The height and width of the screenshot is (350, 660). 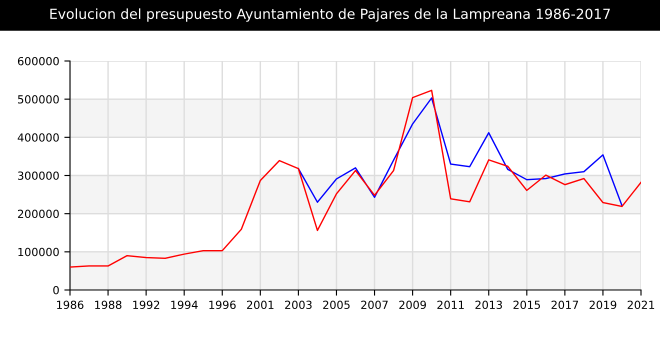 What do you see at coordinates (56, 290) in the screenshot?
I see `y-tick-label: 0` at bounding box center [56, 290].